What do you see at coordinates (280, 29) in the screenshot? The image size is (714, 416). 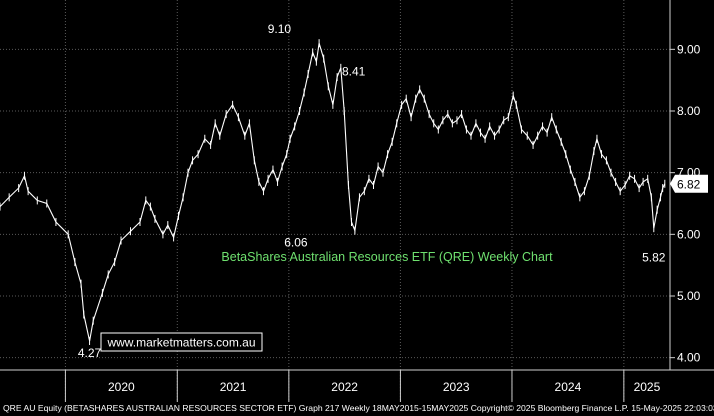 I see `annotation-0: 9.10` at bounding box center [280, 29].